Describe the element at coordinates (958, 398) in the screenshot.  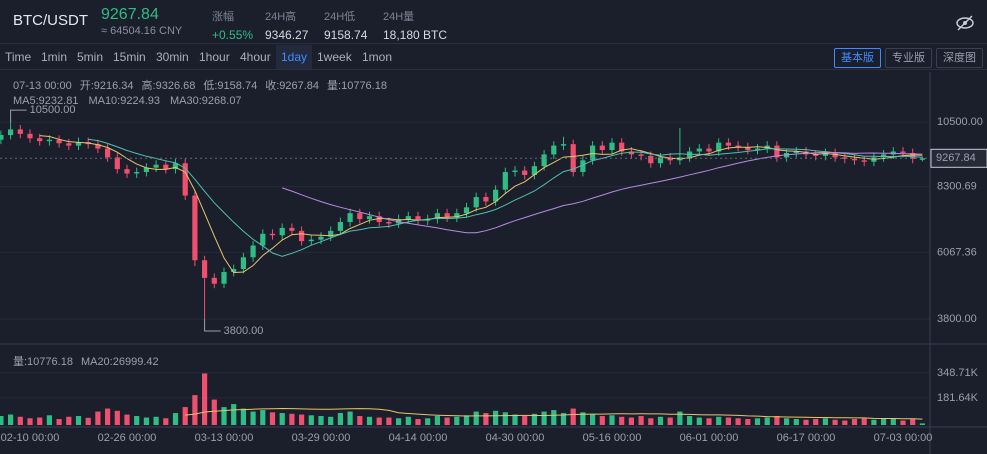
I see `v-tick-label: 181.64K` at that location.